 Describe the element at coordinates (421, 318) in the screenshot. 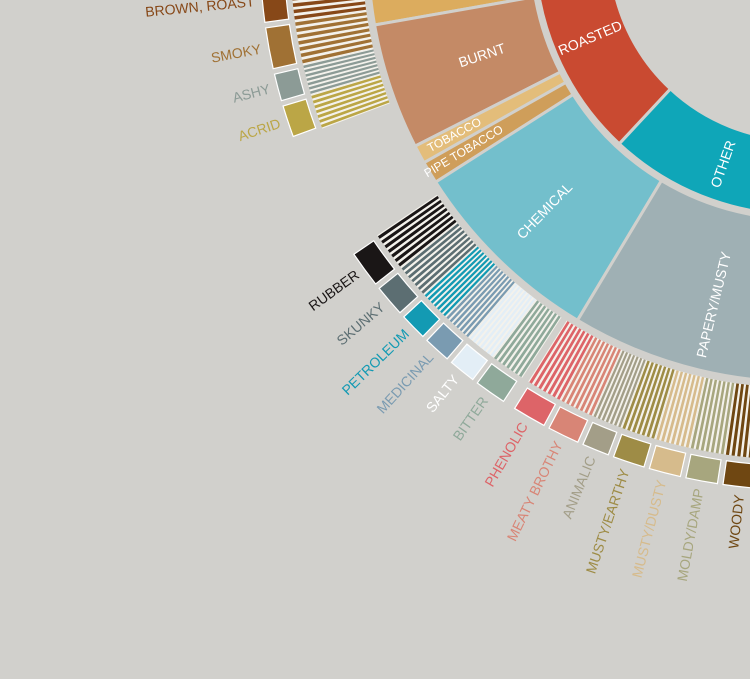

I see `key-box-petroleum` at that location.